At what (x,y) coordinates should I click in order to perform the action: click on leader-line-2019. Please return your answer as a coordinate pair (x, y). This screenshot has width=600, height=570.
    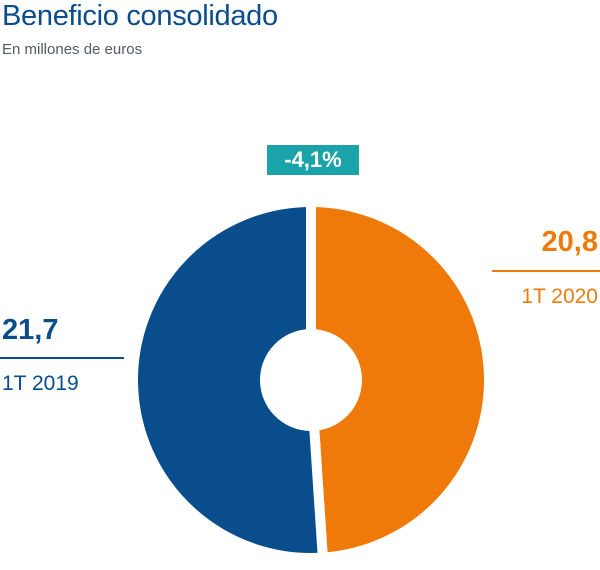
    Looking at the image, I should click on (62, 358).